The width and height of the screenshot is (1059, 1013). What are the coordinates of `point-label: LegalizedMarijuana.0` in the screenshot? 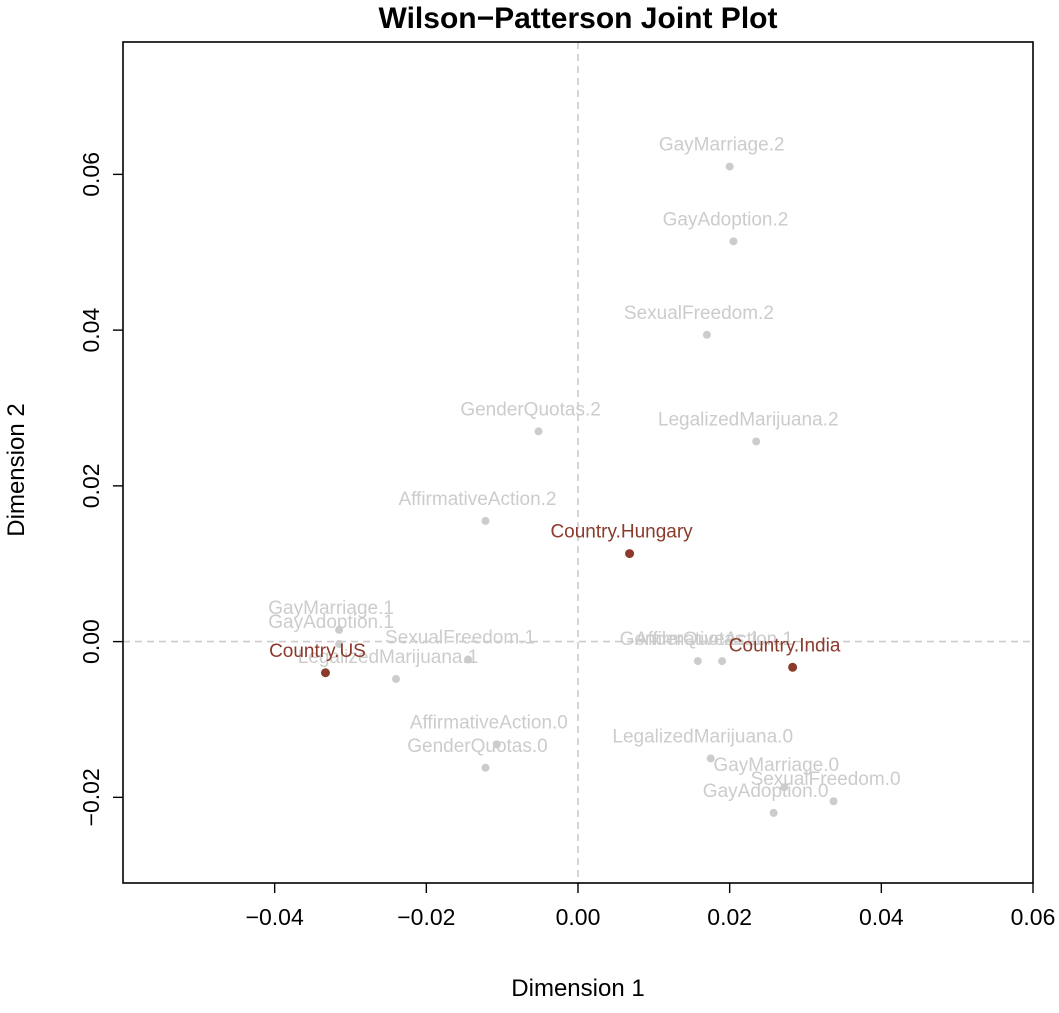 It's located at (702, 736).